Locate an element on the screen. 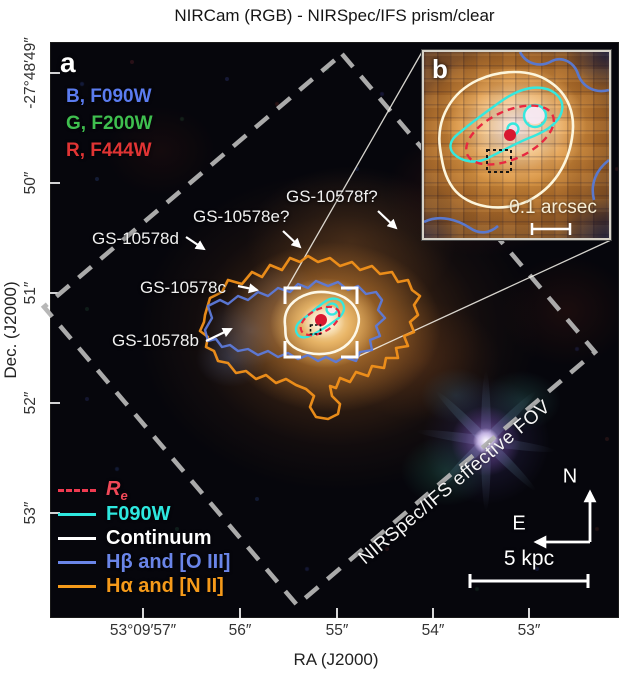 The width and height of the screenshot is (642, 680). hbeta-label: Hβ and [O III] is located at coordinates (168, 561).